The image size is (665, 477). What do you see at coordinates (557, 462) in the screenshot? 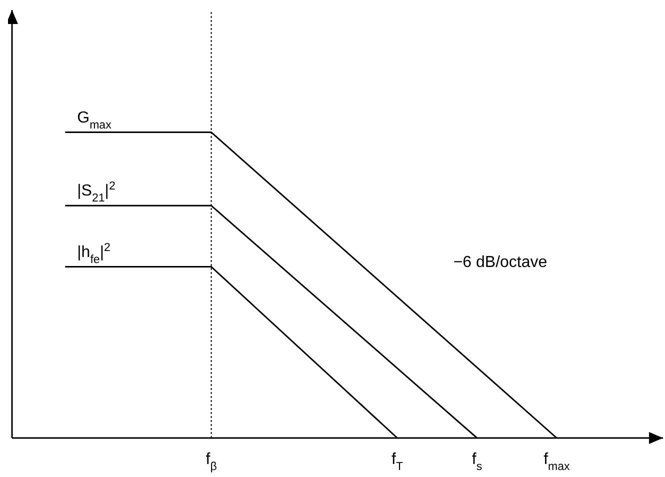
I see `x-tick-label: f$_{max}$` at bounding box center [557, 462].